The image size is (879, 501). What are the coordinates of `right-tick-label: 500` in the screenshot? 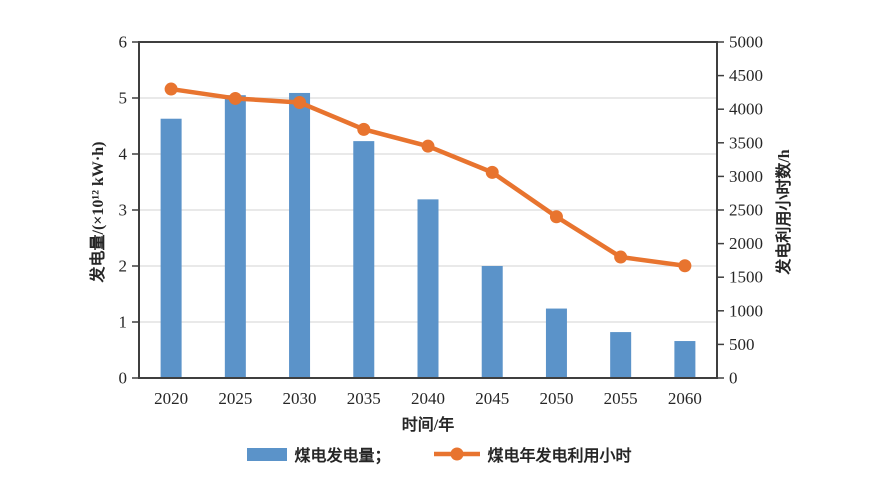 It's located at (742, 344).